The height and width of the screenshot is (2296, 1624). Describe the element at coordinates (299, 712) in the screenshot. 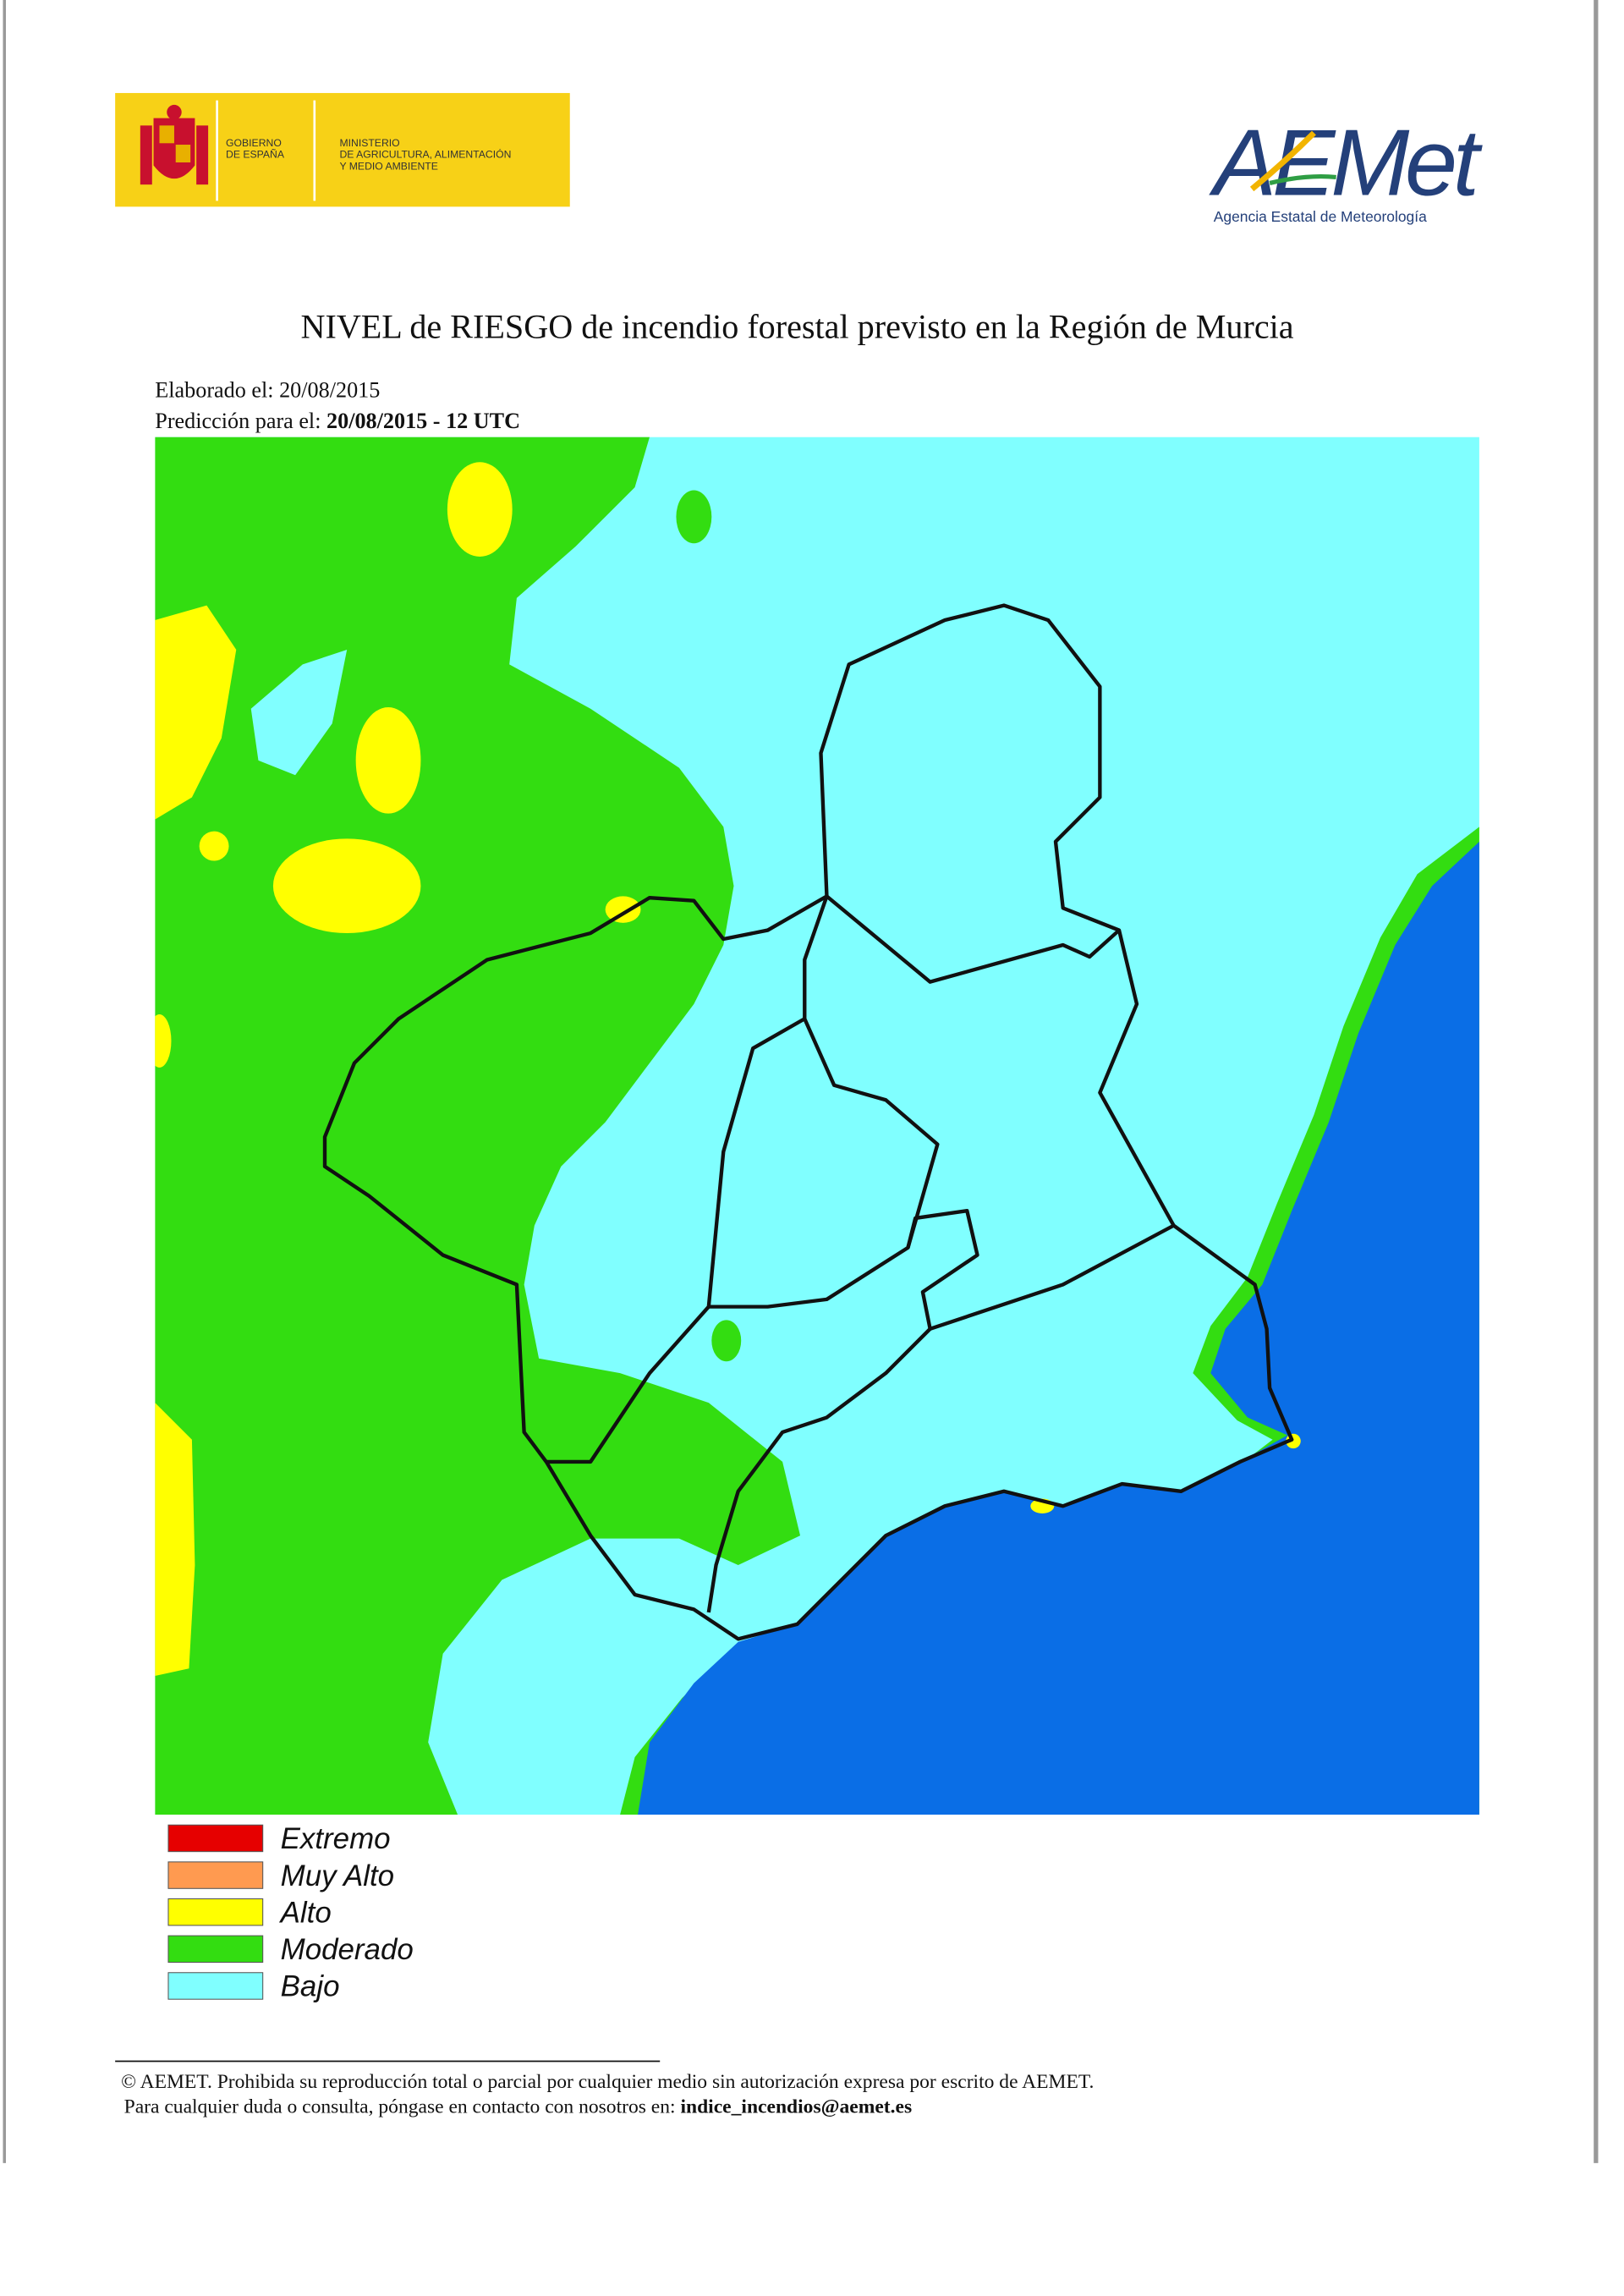

I see `zone-bajo` at that location.